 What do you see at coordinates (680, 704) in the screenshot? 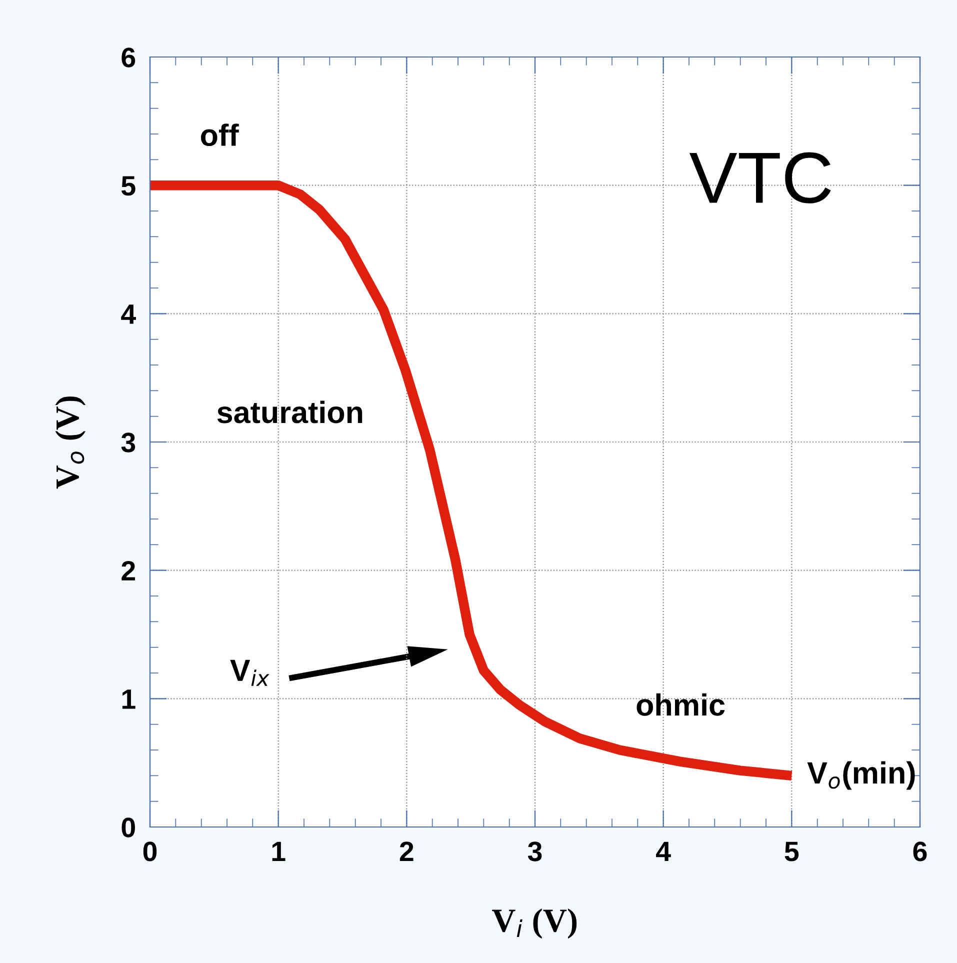
I see `annotation: ohmic` at bounding box center [680, 704].